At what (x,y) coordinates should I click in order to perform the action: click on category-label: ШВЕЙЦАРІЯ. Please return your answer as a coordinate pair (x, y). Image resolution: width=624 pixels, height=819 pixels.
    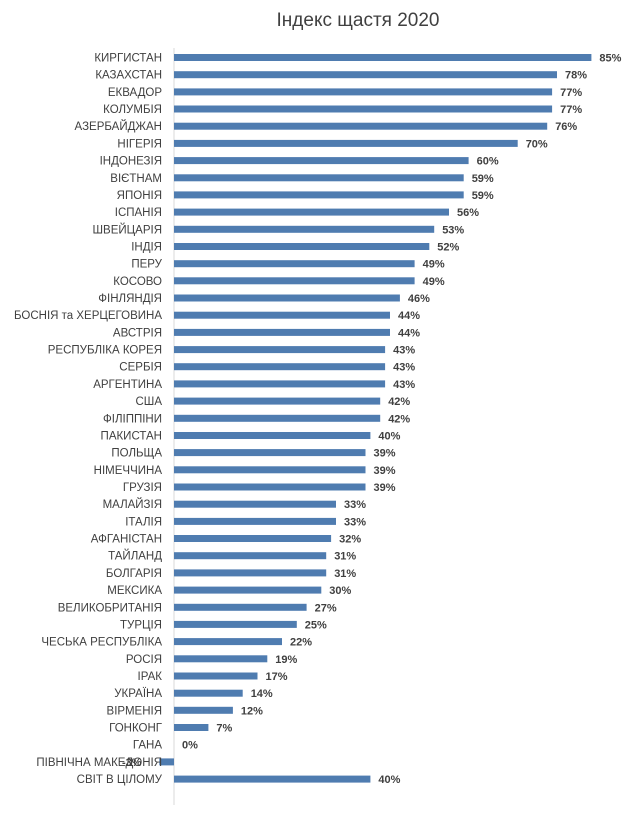
    Looking at the image, I should click on (128, 229).